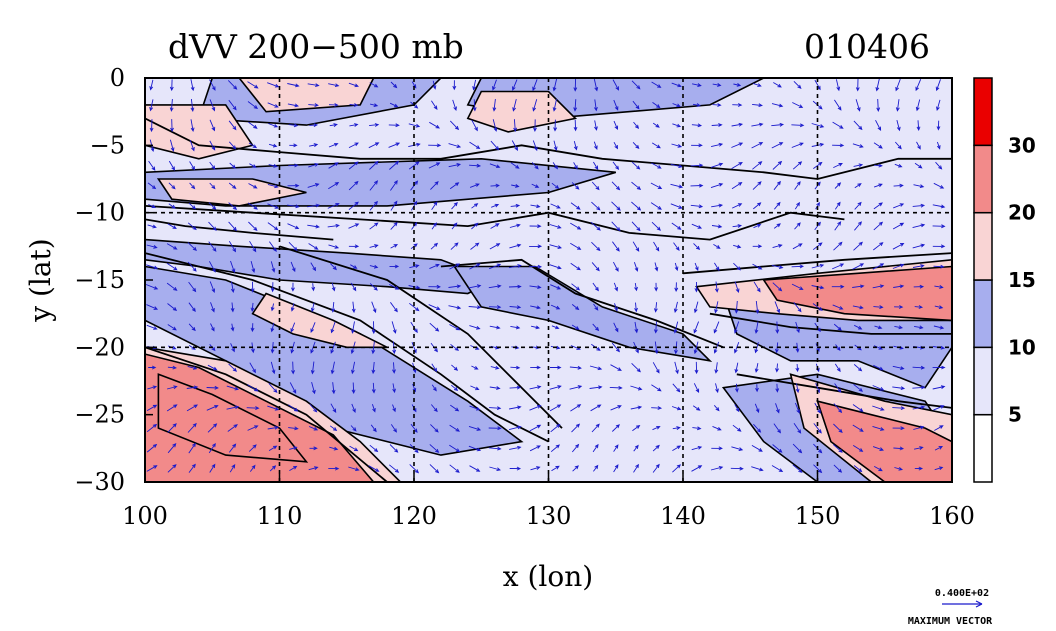  I want to click on max-vector-value: 0.400E+02, so click(962, 593).